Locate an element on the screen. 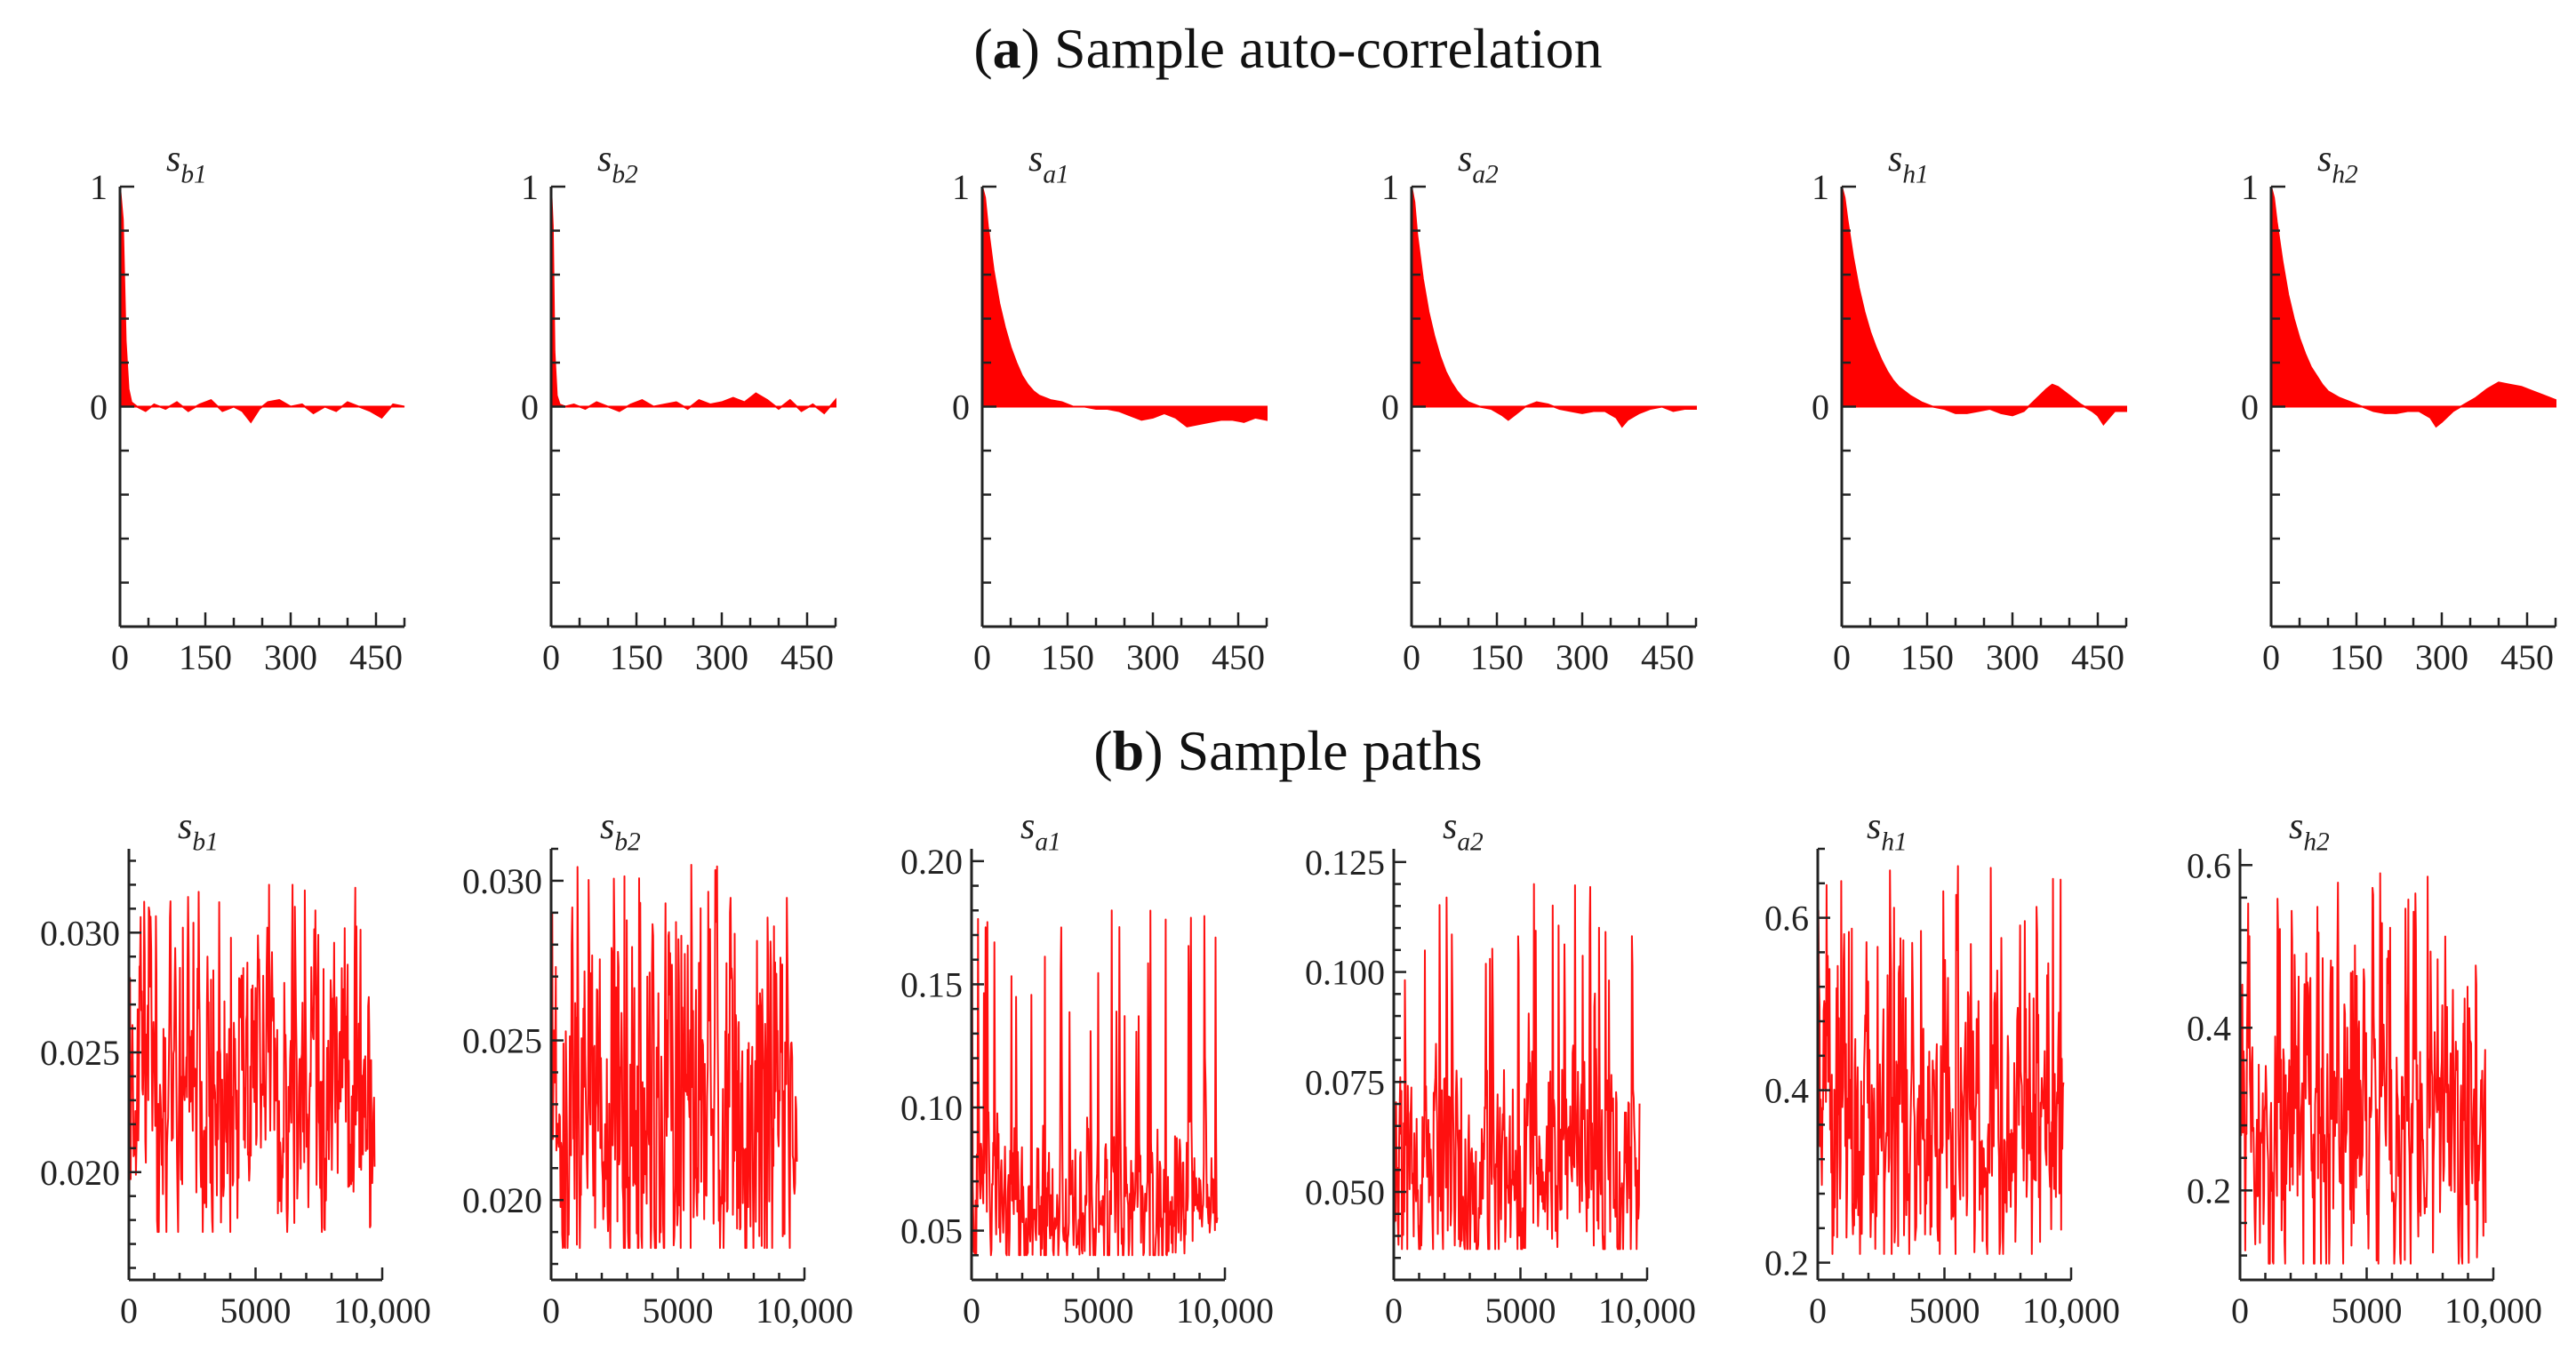 The image size is (2576, 1367). chart-b-b2: 0.020 0.025 0.030 0 5000 10,000 sb2 is located at coordinates (657, 1068).